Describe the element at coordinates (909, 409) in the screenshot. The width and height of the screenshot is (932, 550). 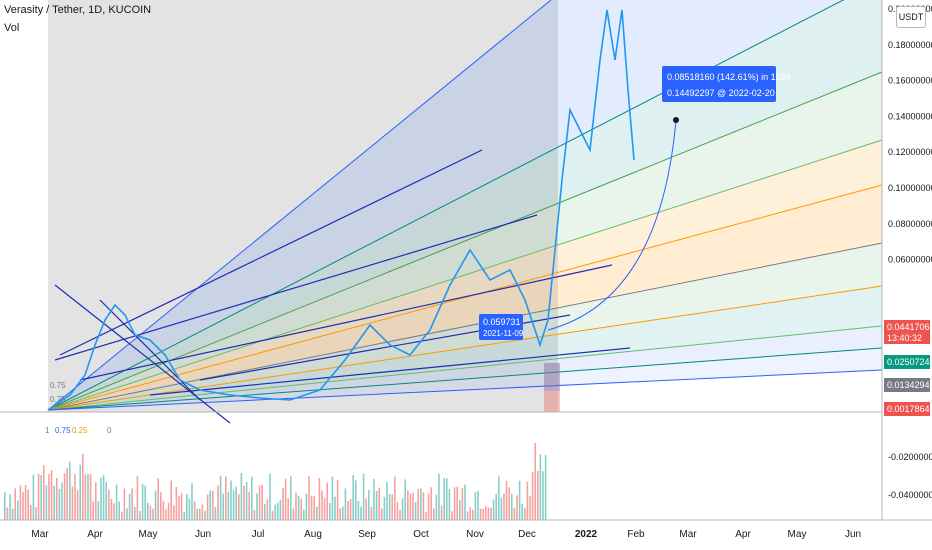
I see `price-tag: 0.00178647` at that location.